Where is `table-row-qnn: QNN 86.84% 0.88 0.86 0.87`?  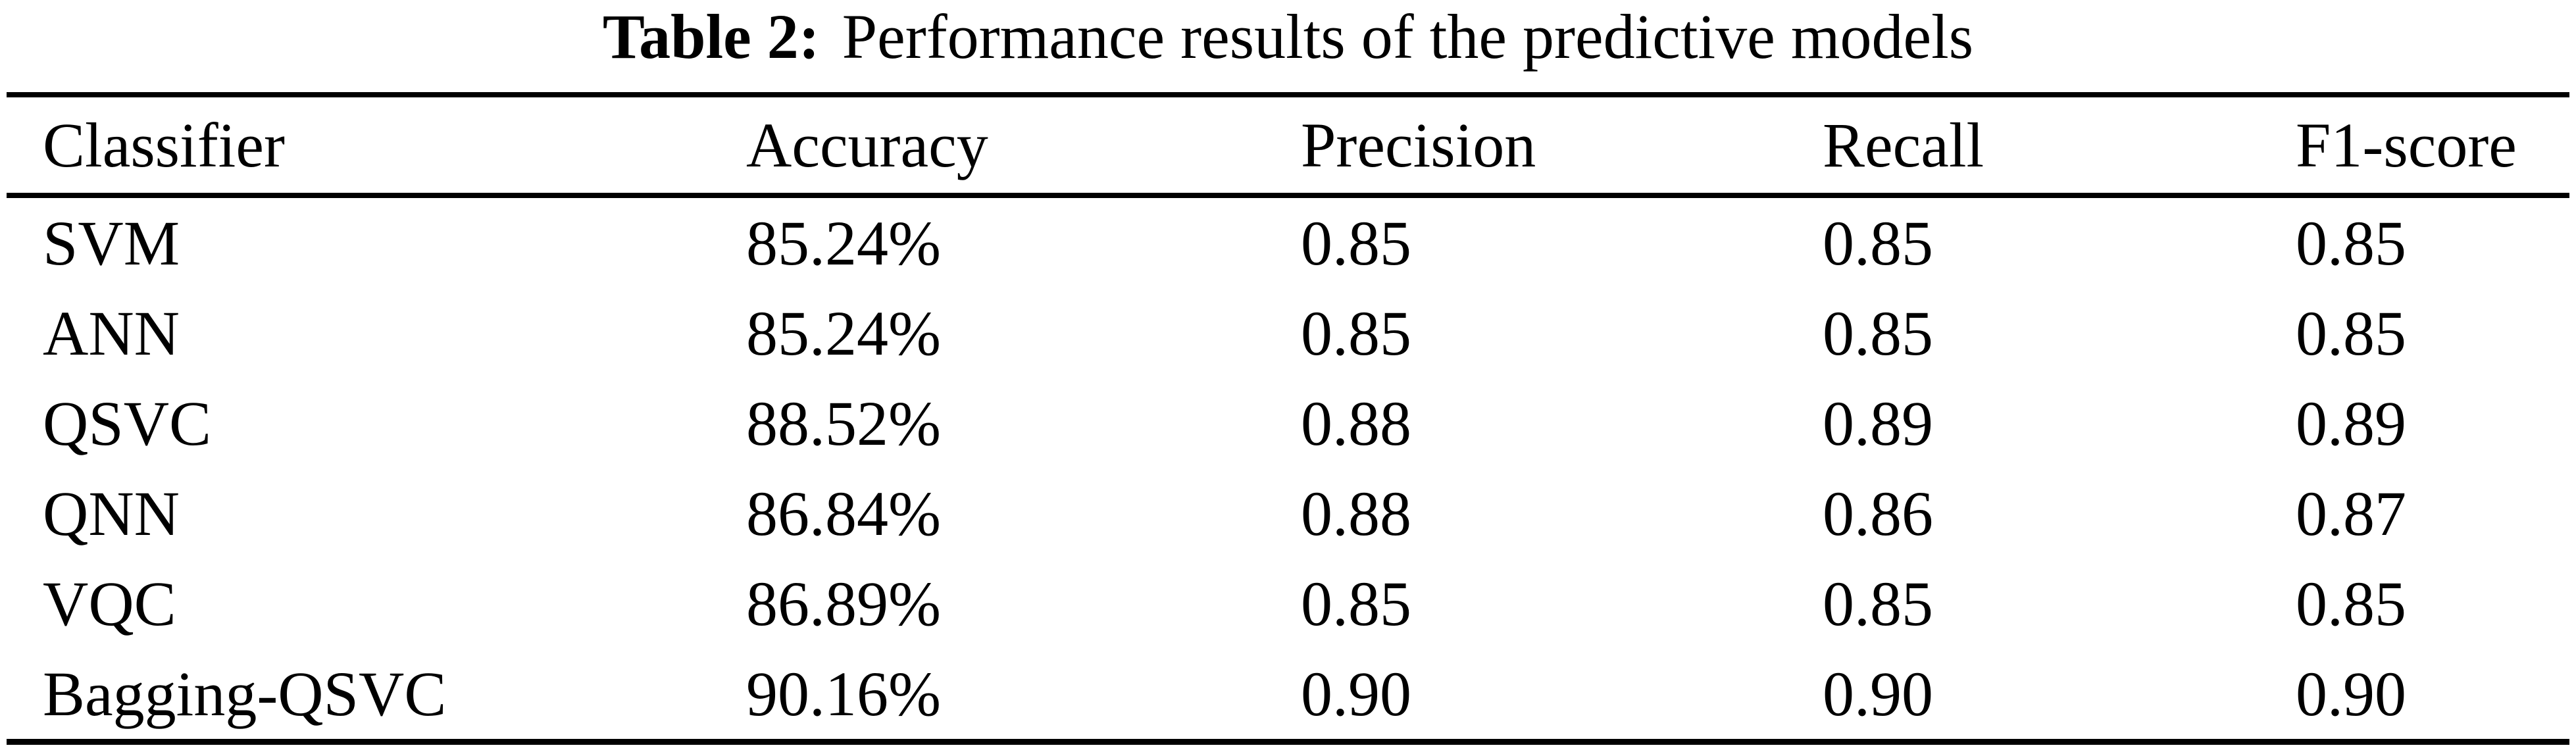
table-row-qnn: QNN 86.84% 0.88 0.86 0.87 is located at coordinates (1288, 513).